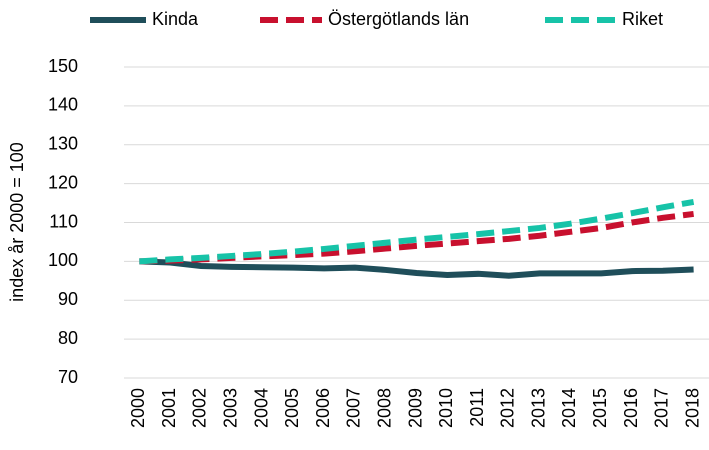 This screenshot has width=709, height=450. Describe the element at coordinates (63, 144) in the screenshot. I see `y-tick-label: 130` at that location.